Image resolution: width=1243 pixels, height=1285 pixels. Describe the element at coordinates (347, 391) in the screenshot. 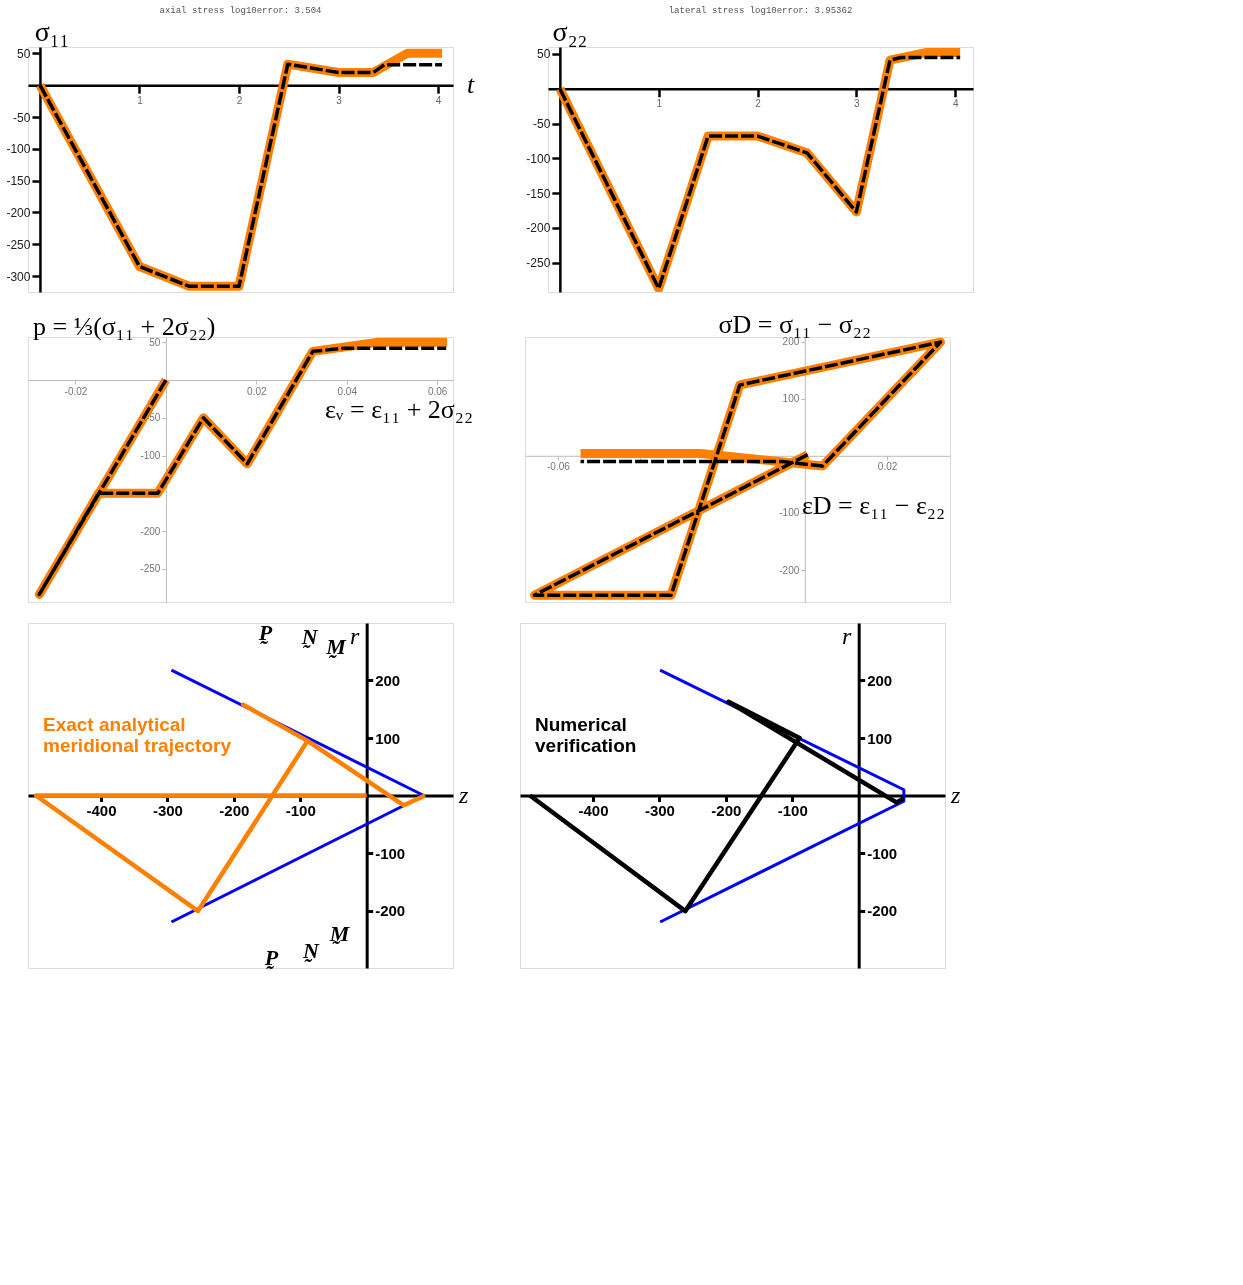

I see `x-tick-label: 0.04` at that location.